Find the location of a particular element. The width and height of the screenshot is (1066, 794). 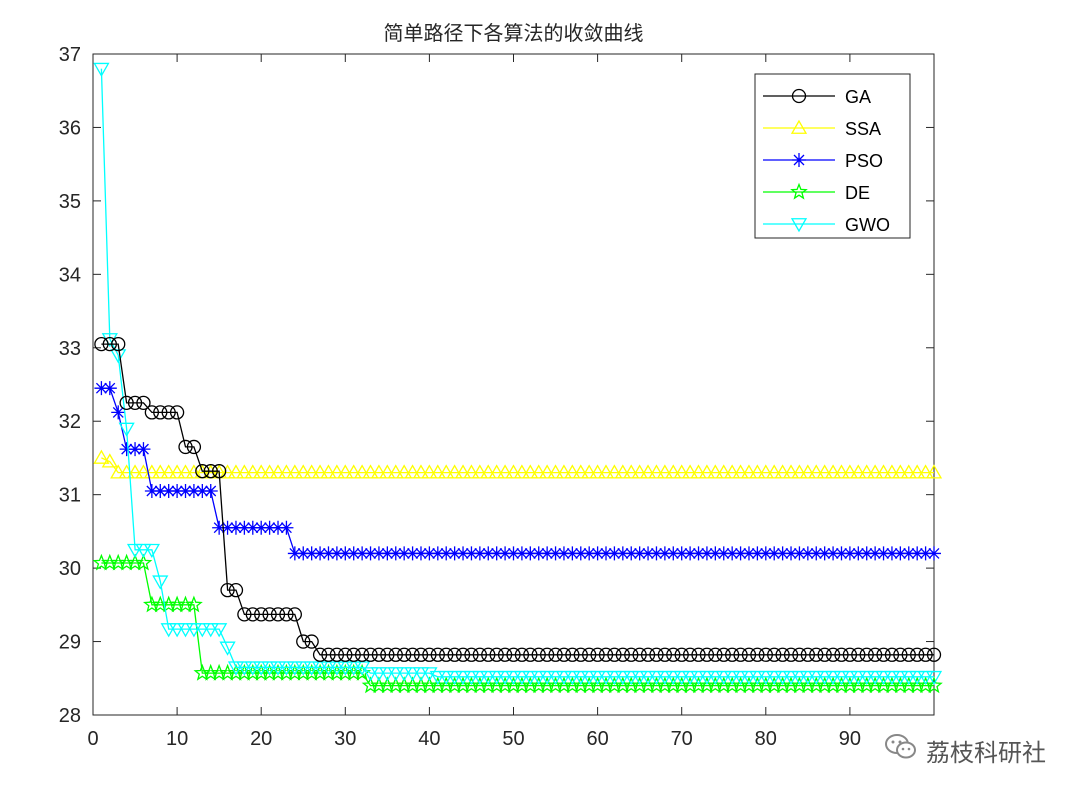

x-tick-label: 80 is located at coordinates (766, 739).